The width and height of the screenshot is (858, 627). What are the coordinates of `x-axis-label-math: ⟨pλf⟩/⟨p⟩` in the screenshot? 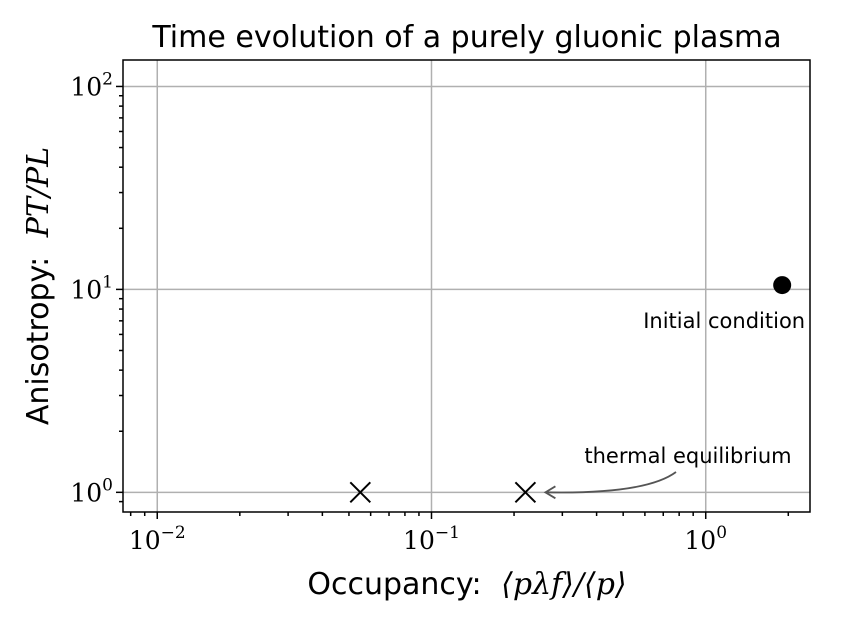 It's located at (563, 584).